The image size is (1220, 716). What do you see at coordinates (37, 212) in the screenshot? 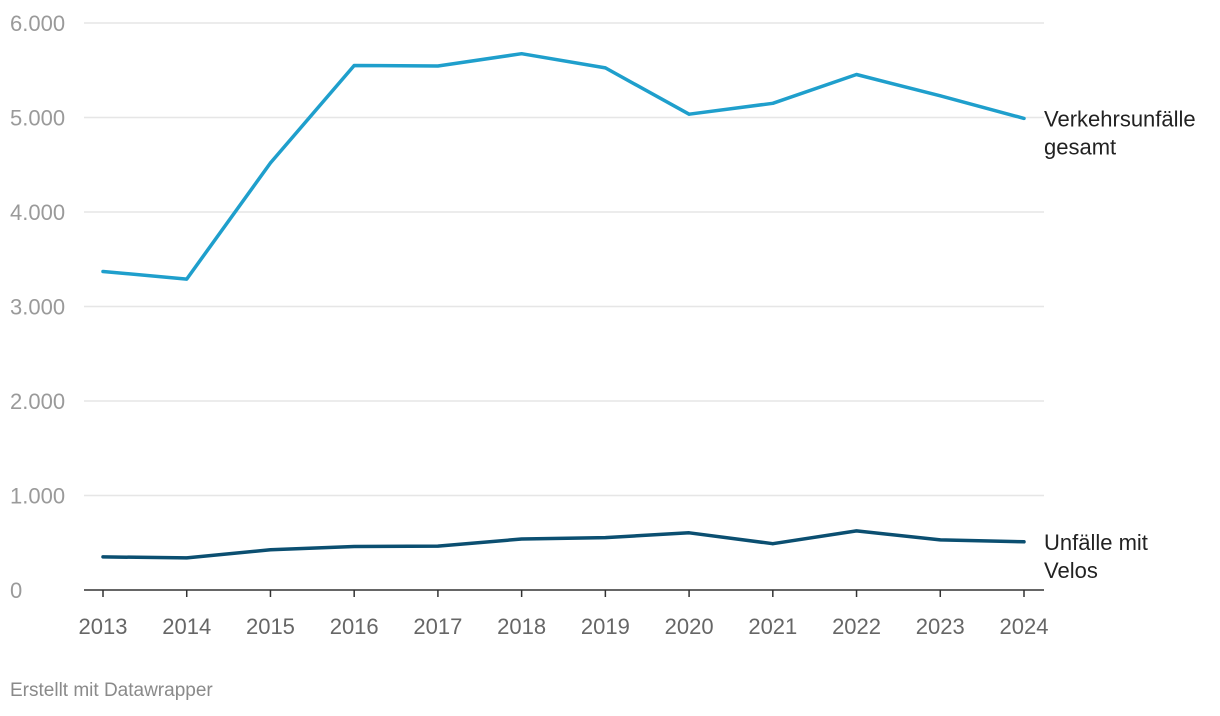
I see `y-tick-label: 4.000` at bounding box center [37, 212].